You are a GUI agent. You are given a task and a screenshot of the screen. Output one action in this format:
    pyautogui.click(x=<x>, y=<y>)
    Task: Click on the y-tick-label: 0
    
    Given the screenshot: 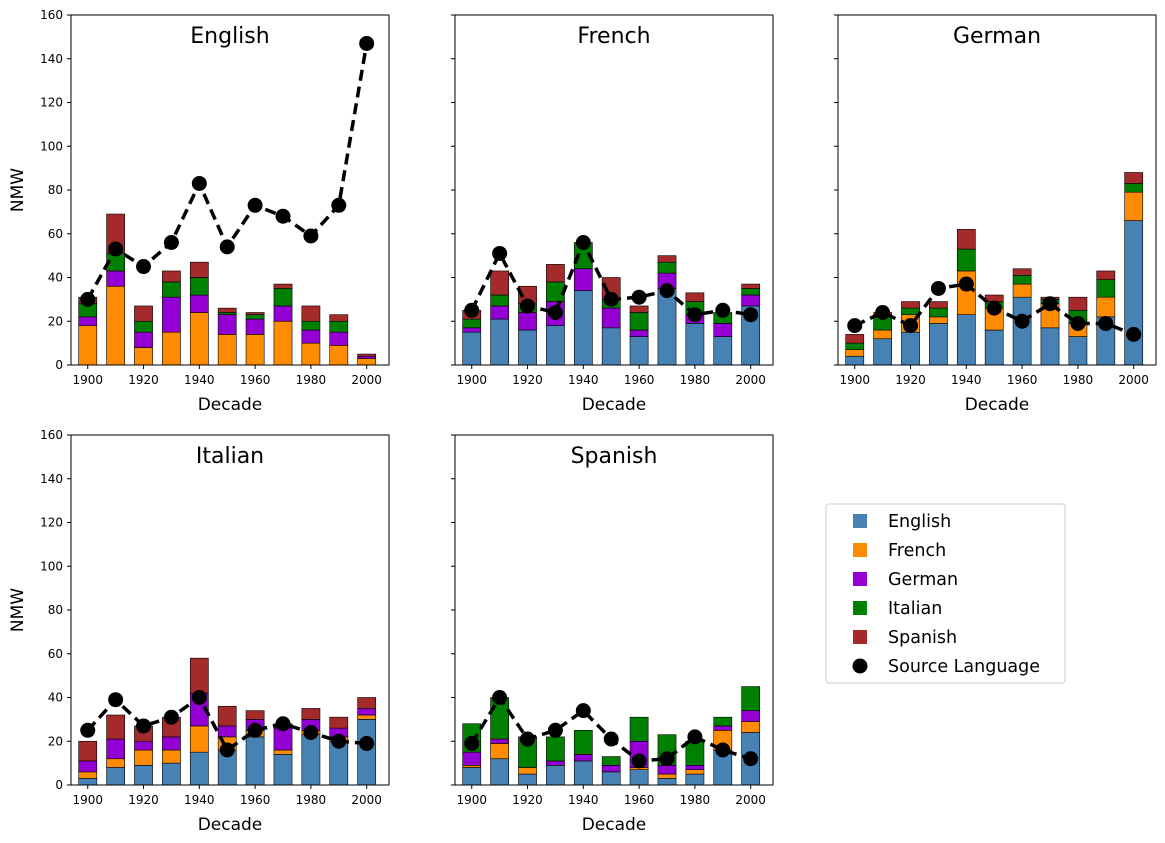 What is the action you would take?
    pyautogui.click(x=59, y=785)
    